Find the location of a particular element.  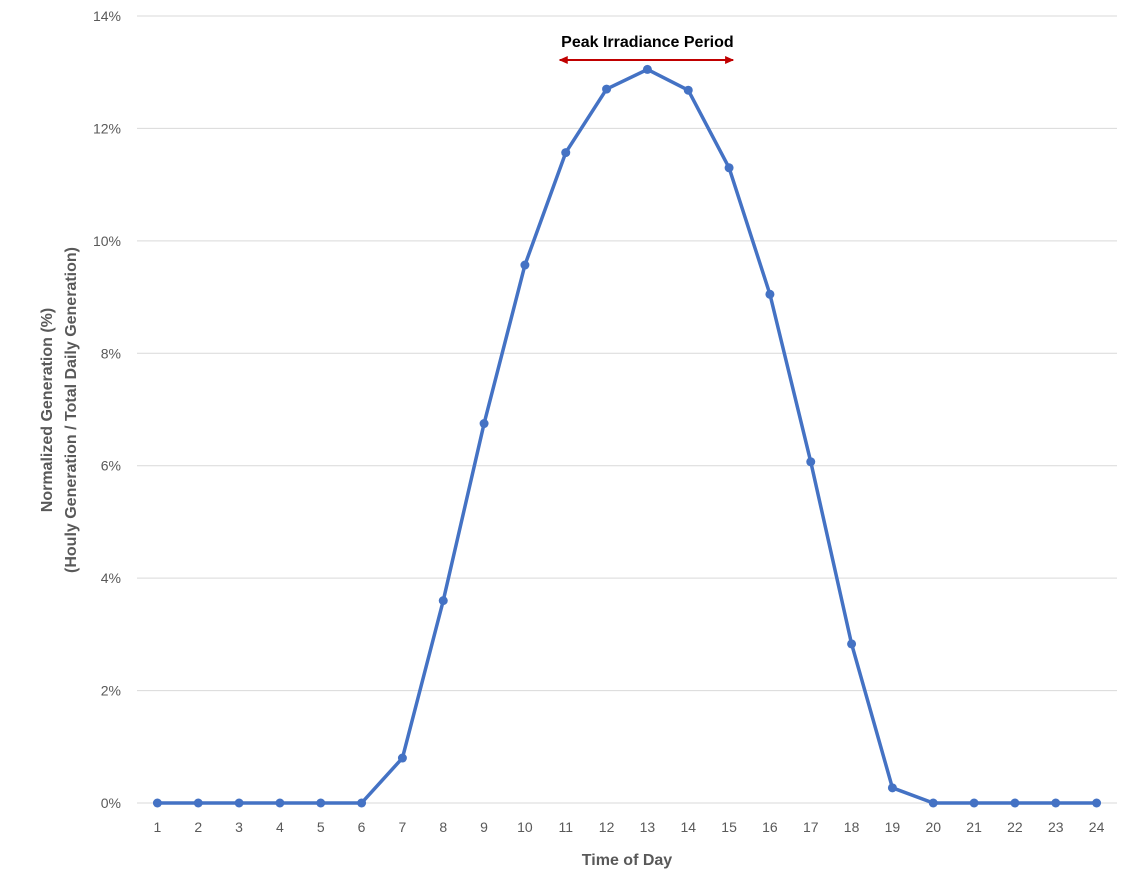

x-tick-label: 20 is located at coordinates (933, 827).